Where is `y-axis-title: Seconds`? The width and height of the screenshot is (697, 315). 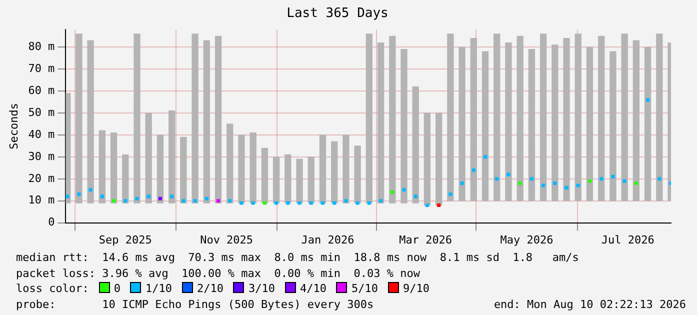
y-axis-title: Seconds is located at coordinates (13, 126).